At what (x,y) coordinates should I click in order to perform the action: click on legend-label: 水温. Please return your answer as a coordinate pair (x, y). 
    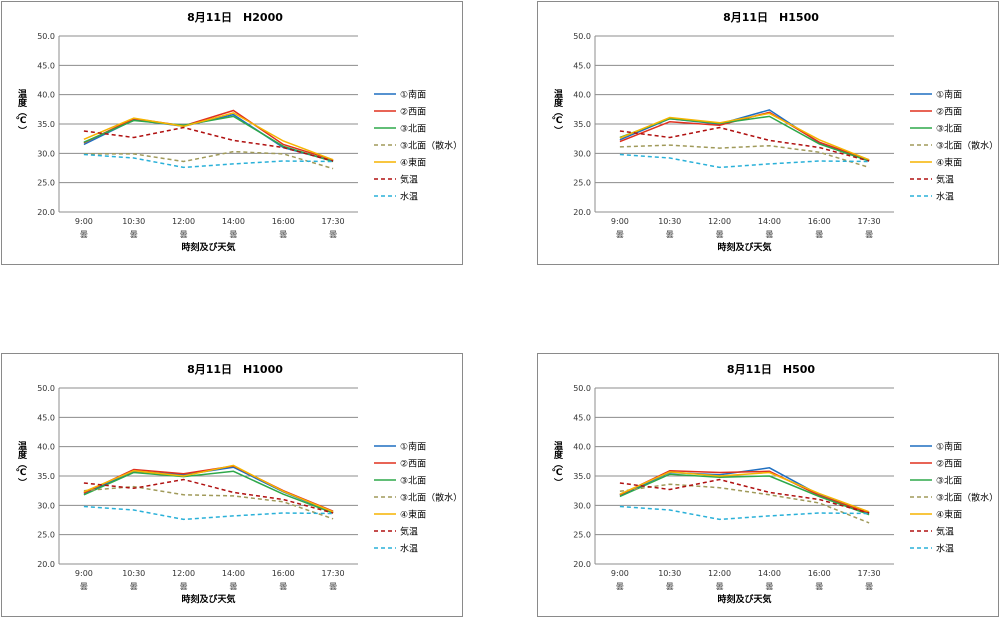
    Looking at the image, I should click on (945, 549).